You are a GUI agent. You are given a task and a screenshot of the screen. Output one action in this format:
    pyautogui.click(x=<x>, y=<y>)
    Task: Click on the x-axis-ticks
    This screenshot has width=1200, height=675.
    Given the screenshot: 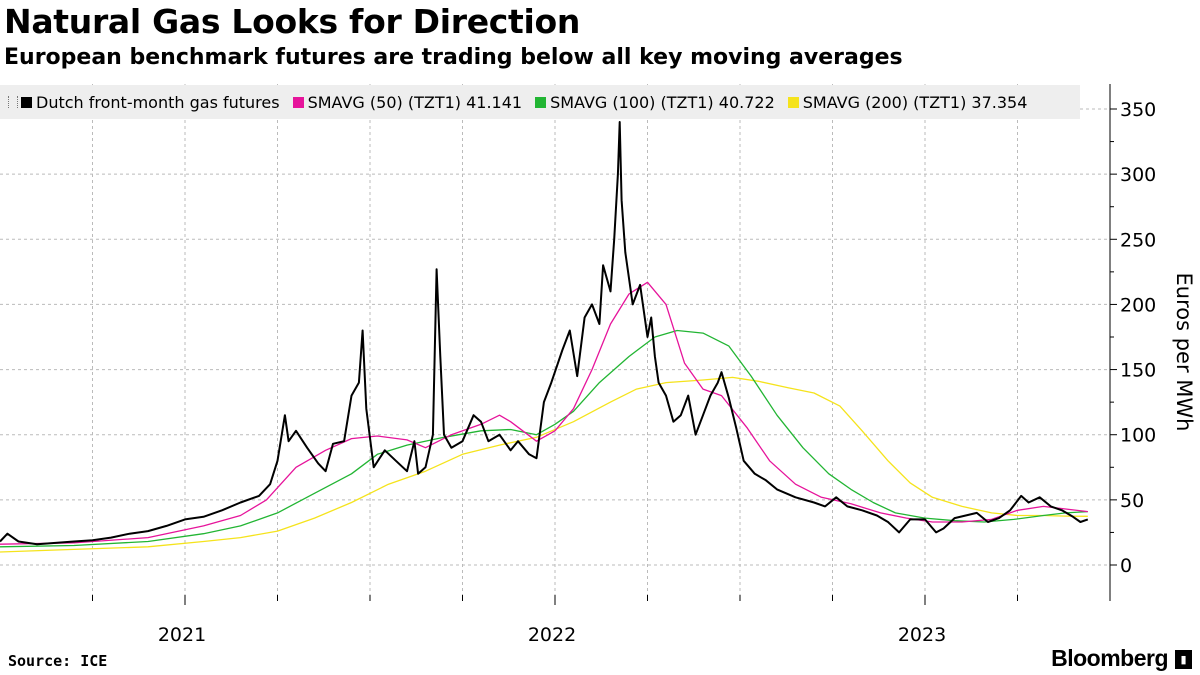 What is the action you would take?
    pyautogui.click(x=601, y=600)
    